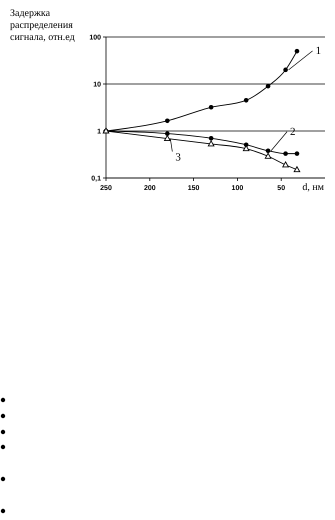 The image size is (335, 520). What do you see at coordinates (319, 50) in the screenshot?
I see `series-label: 1` at bounding box center [319, 50].